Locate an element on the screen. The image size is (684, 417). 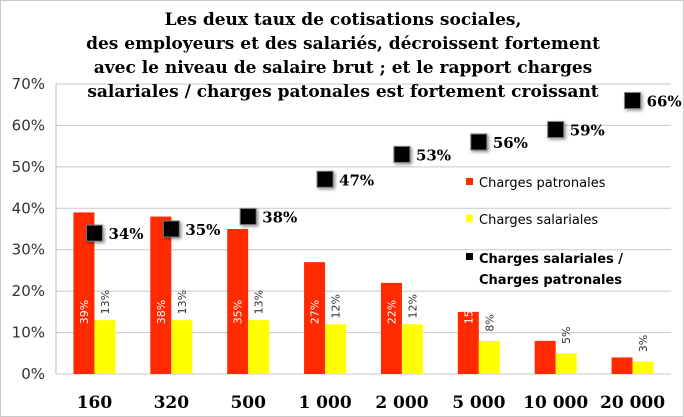
x-axis: 160 320 500 1 000 2 000 5 000 10 000 20 000 is located at coordinates (371, 403).